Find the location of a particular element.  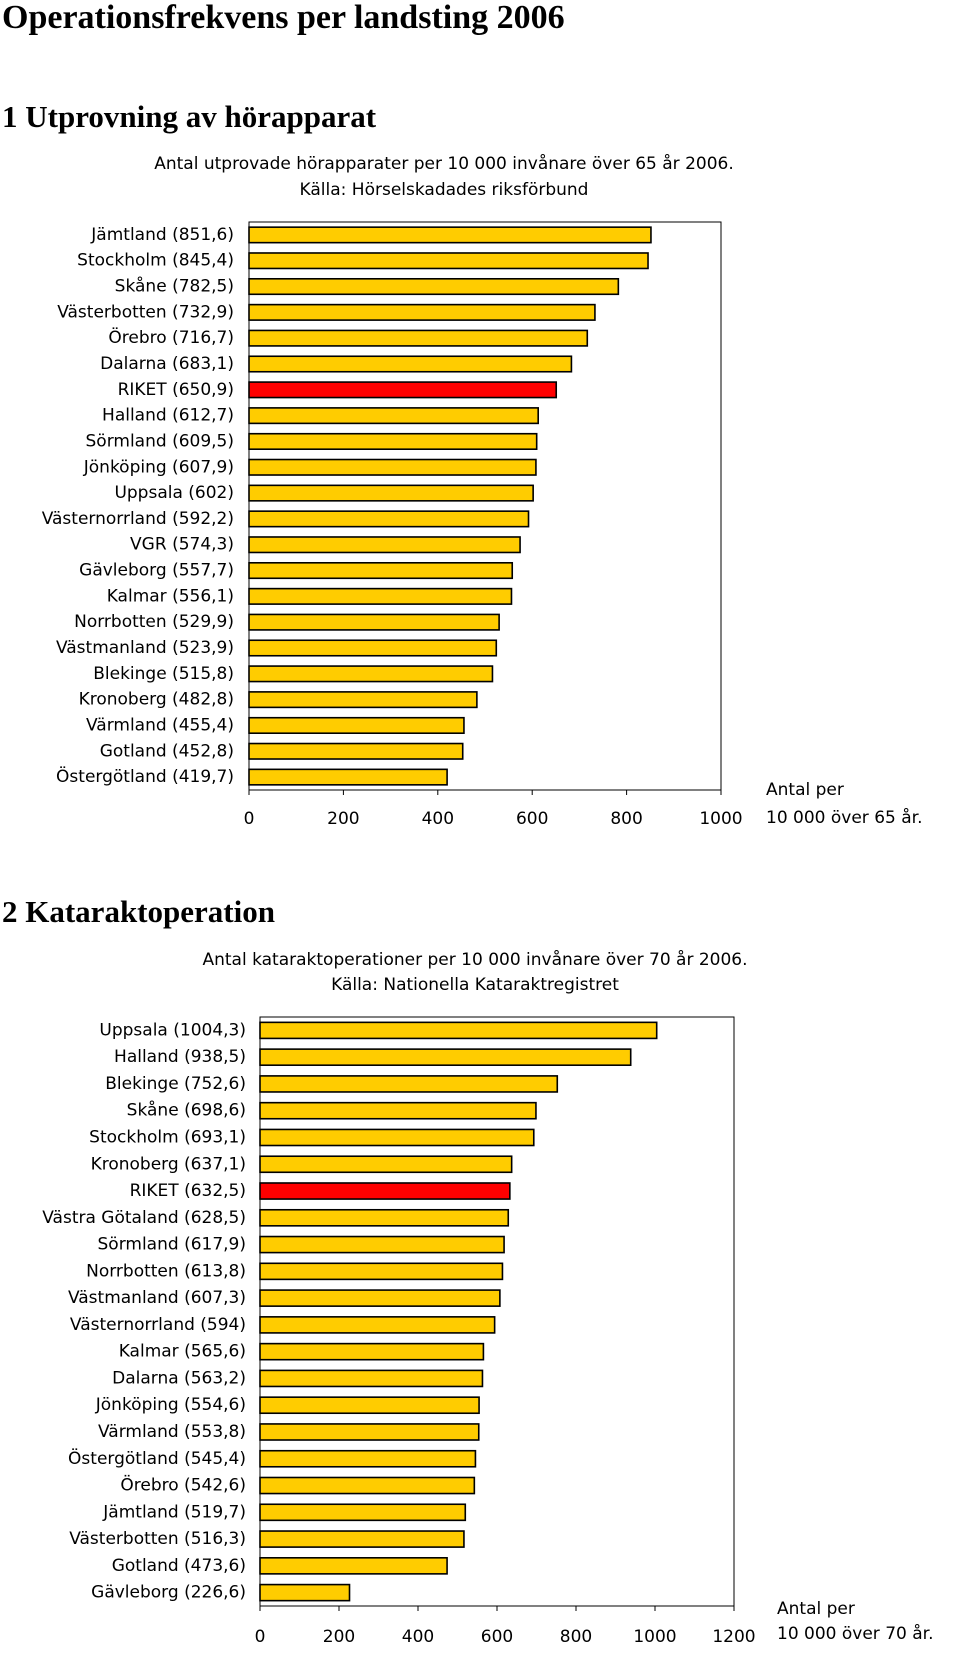

category-label: Örebro (716,7) is located at coordinates (171, 337).